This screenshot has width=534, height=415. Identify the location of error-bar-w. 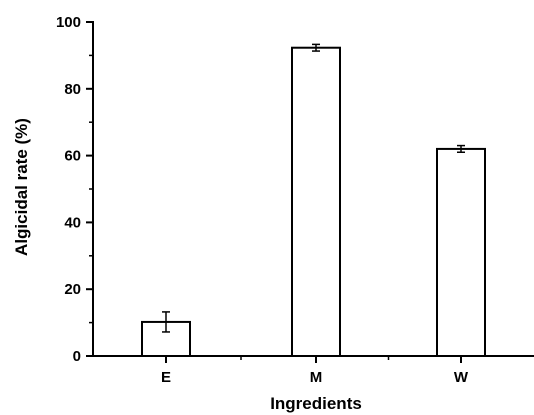
(461, 149).